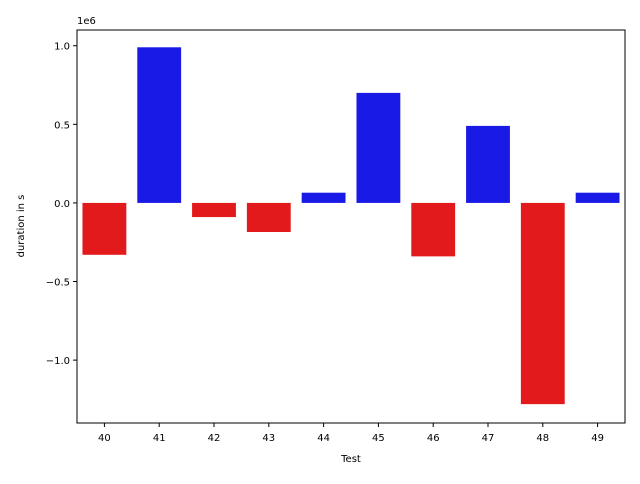  What do you see at coordinates (159, 438) in the screenshot?
I see `x-tick-label: 41` at bounding box center [159, 438].